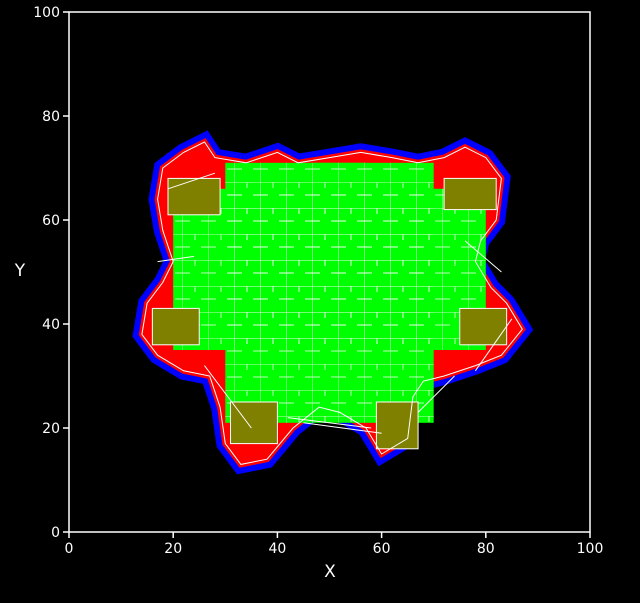  Describe the element at coordinates (46, 13) in the screenshot. I see `y-tick-label: 100` at that location.